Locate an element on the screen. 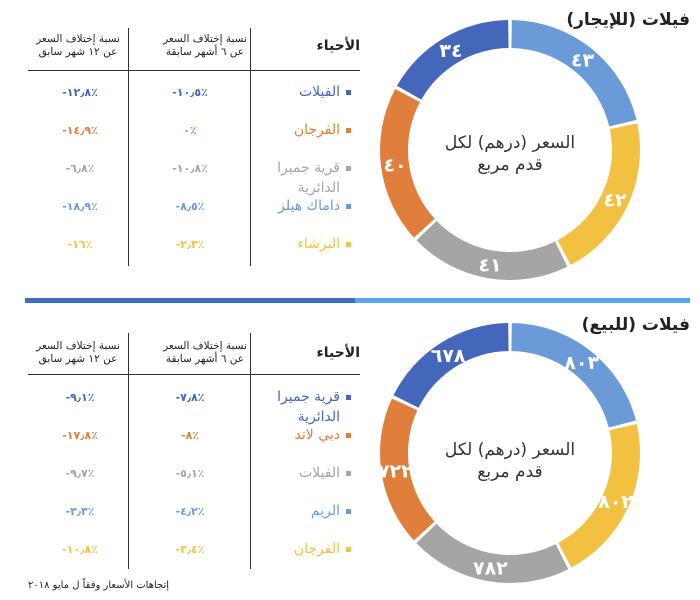  sale-header-12m-line2: عن ١٢ شهر سابق is located at coordinates (78, 359).